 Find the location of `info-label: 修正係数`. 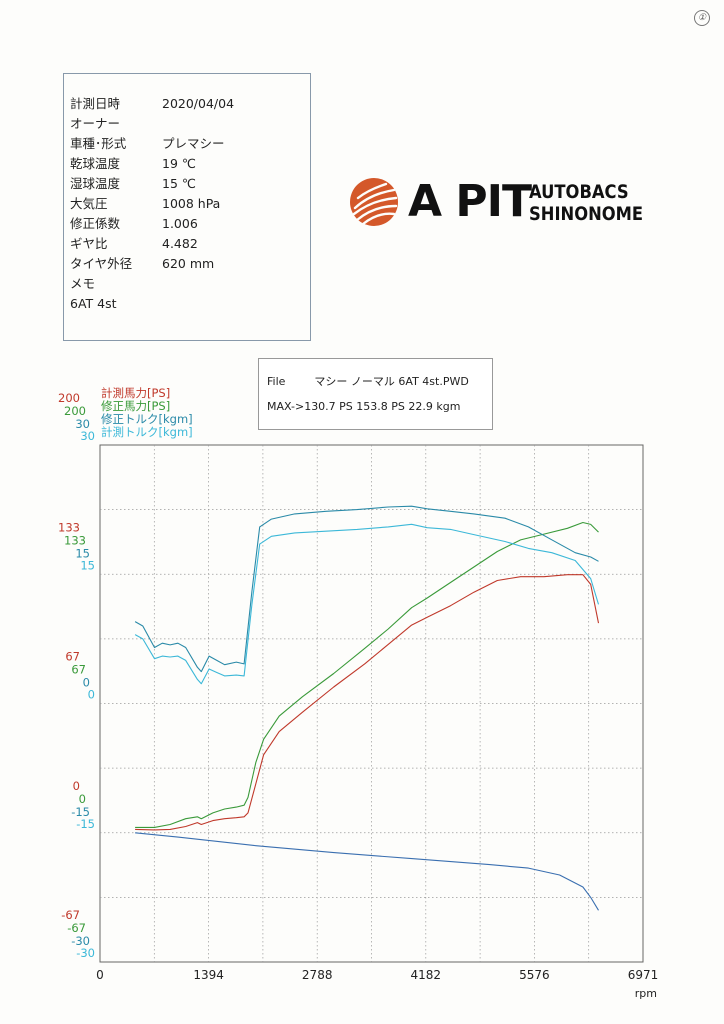

info-label: 修正係数 is located at coordinates (95, 223).